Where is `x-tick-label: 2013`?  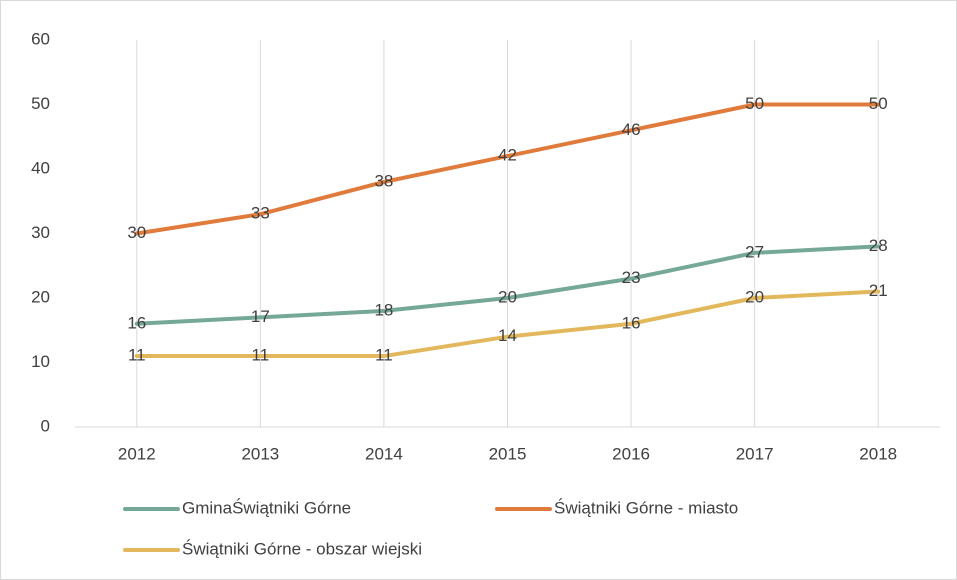
x-tick-label: 2013 is located at coordinates (260, 453).